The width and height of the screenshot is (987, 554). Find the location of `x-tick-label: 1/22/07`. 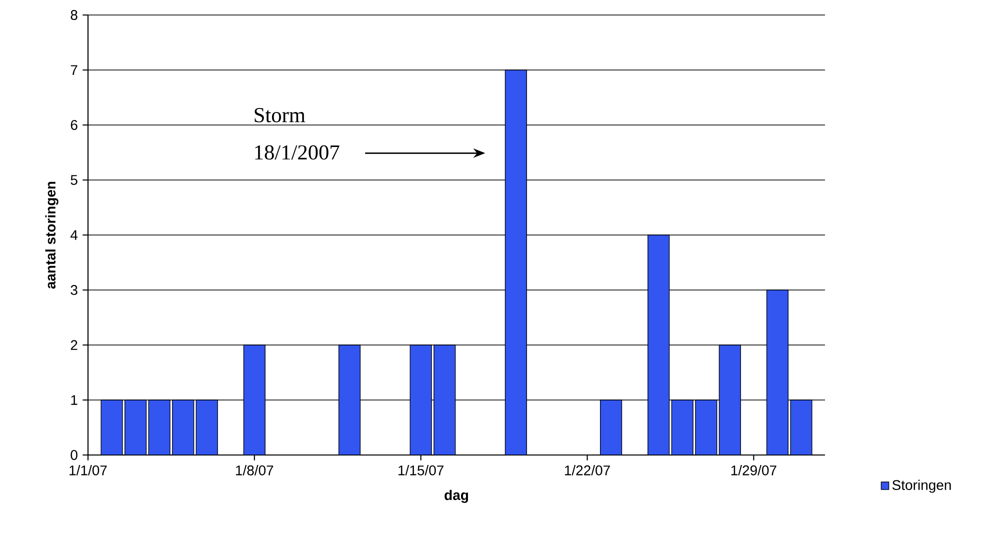

x-tick-label: 1/22/07 is located at coordinates (587, 470).